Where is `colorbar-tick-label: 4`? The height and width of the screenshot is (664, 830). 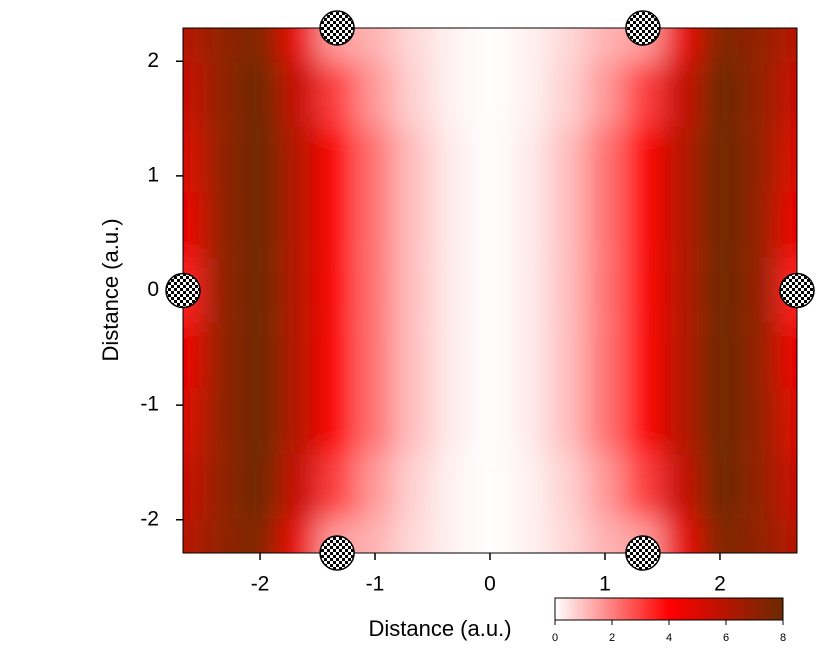
colorbar-tick-label: 4 is located at coordinates (669, 638).